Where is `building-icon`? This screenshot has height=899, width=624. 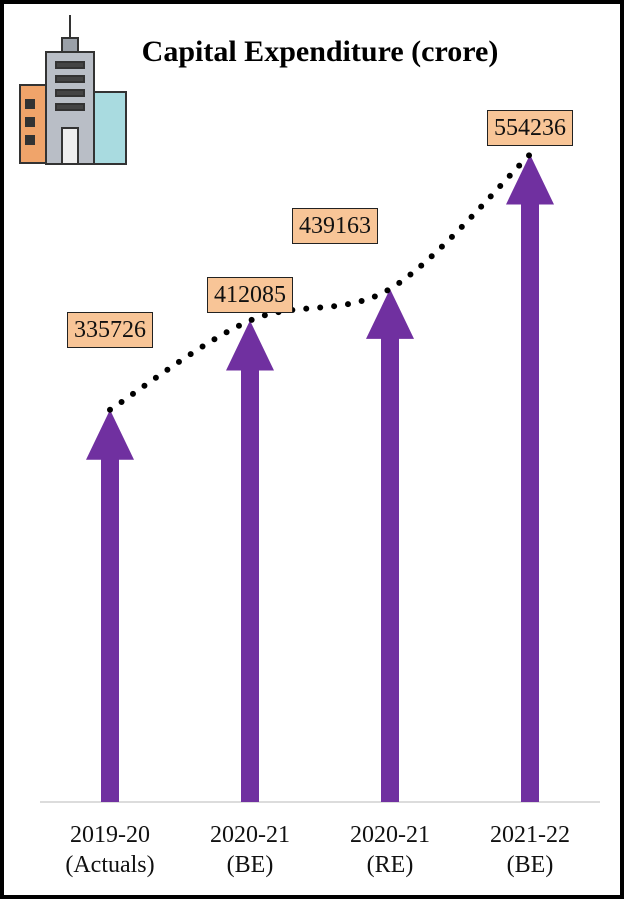 building-icon is located at coordinates (73, 90).